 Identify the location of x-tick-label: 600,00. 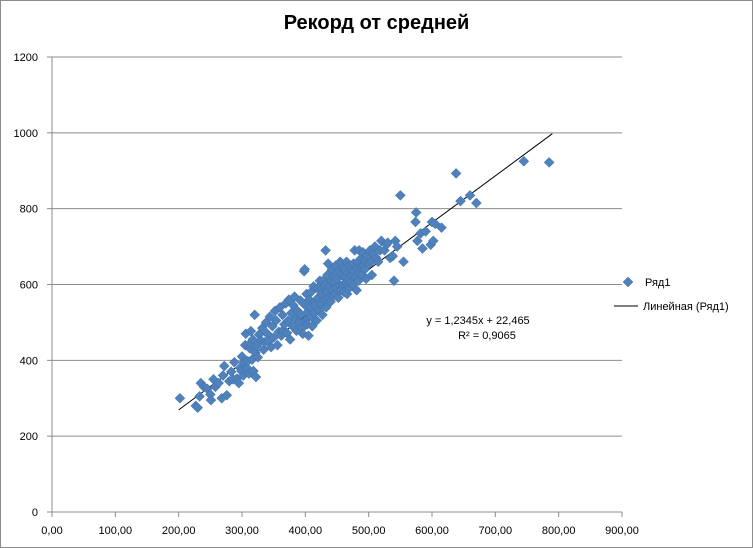
(432, 531).